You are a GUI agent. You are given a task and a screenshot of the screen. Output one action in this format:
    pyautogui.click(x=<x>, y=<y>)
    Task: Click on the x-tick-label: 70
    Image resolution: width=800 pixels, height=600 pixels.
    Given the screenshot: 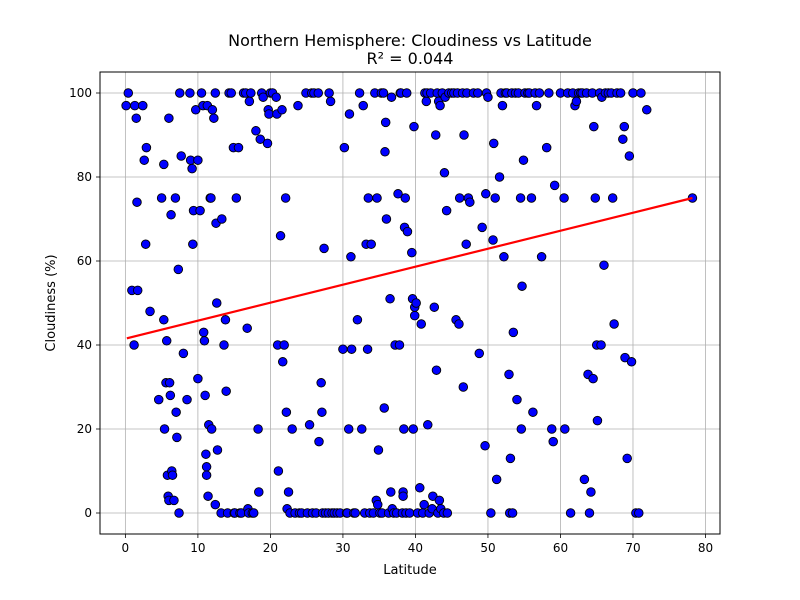 What is the action you would take?
    pyautogui.click(x=632, y=548)
    